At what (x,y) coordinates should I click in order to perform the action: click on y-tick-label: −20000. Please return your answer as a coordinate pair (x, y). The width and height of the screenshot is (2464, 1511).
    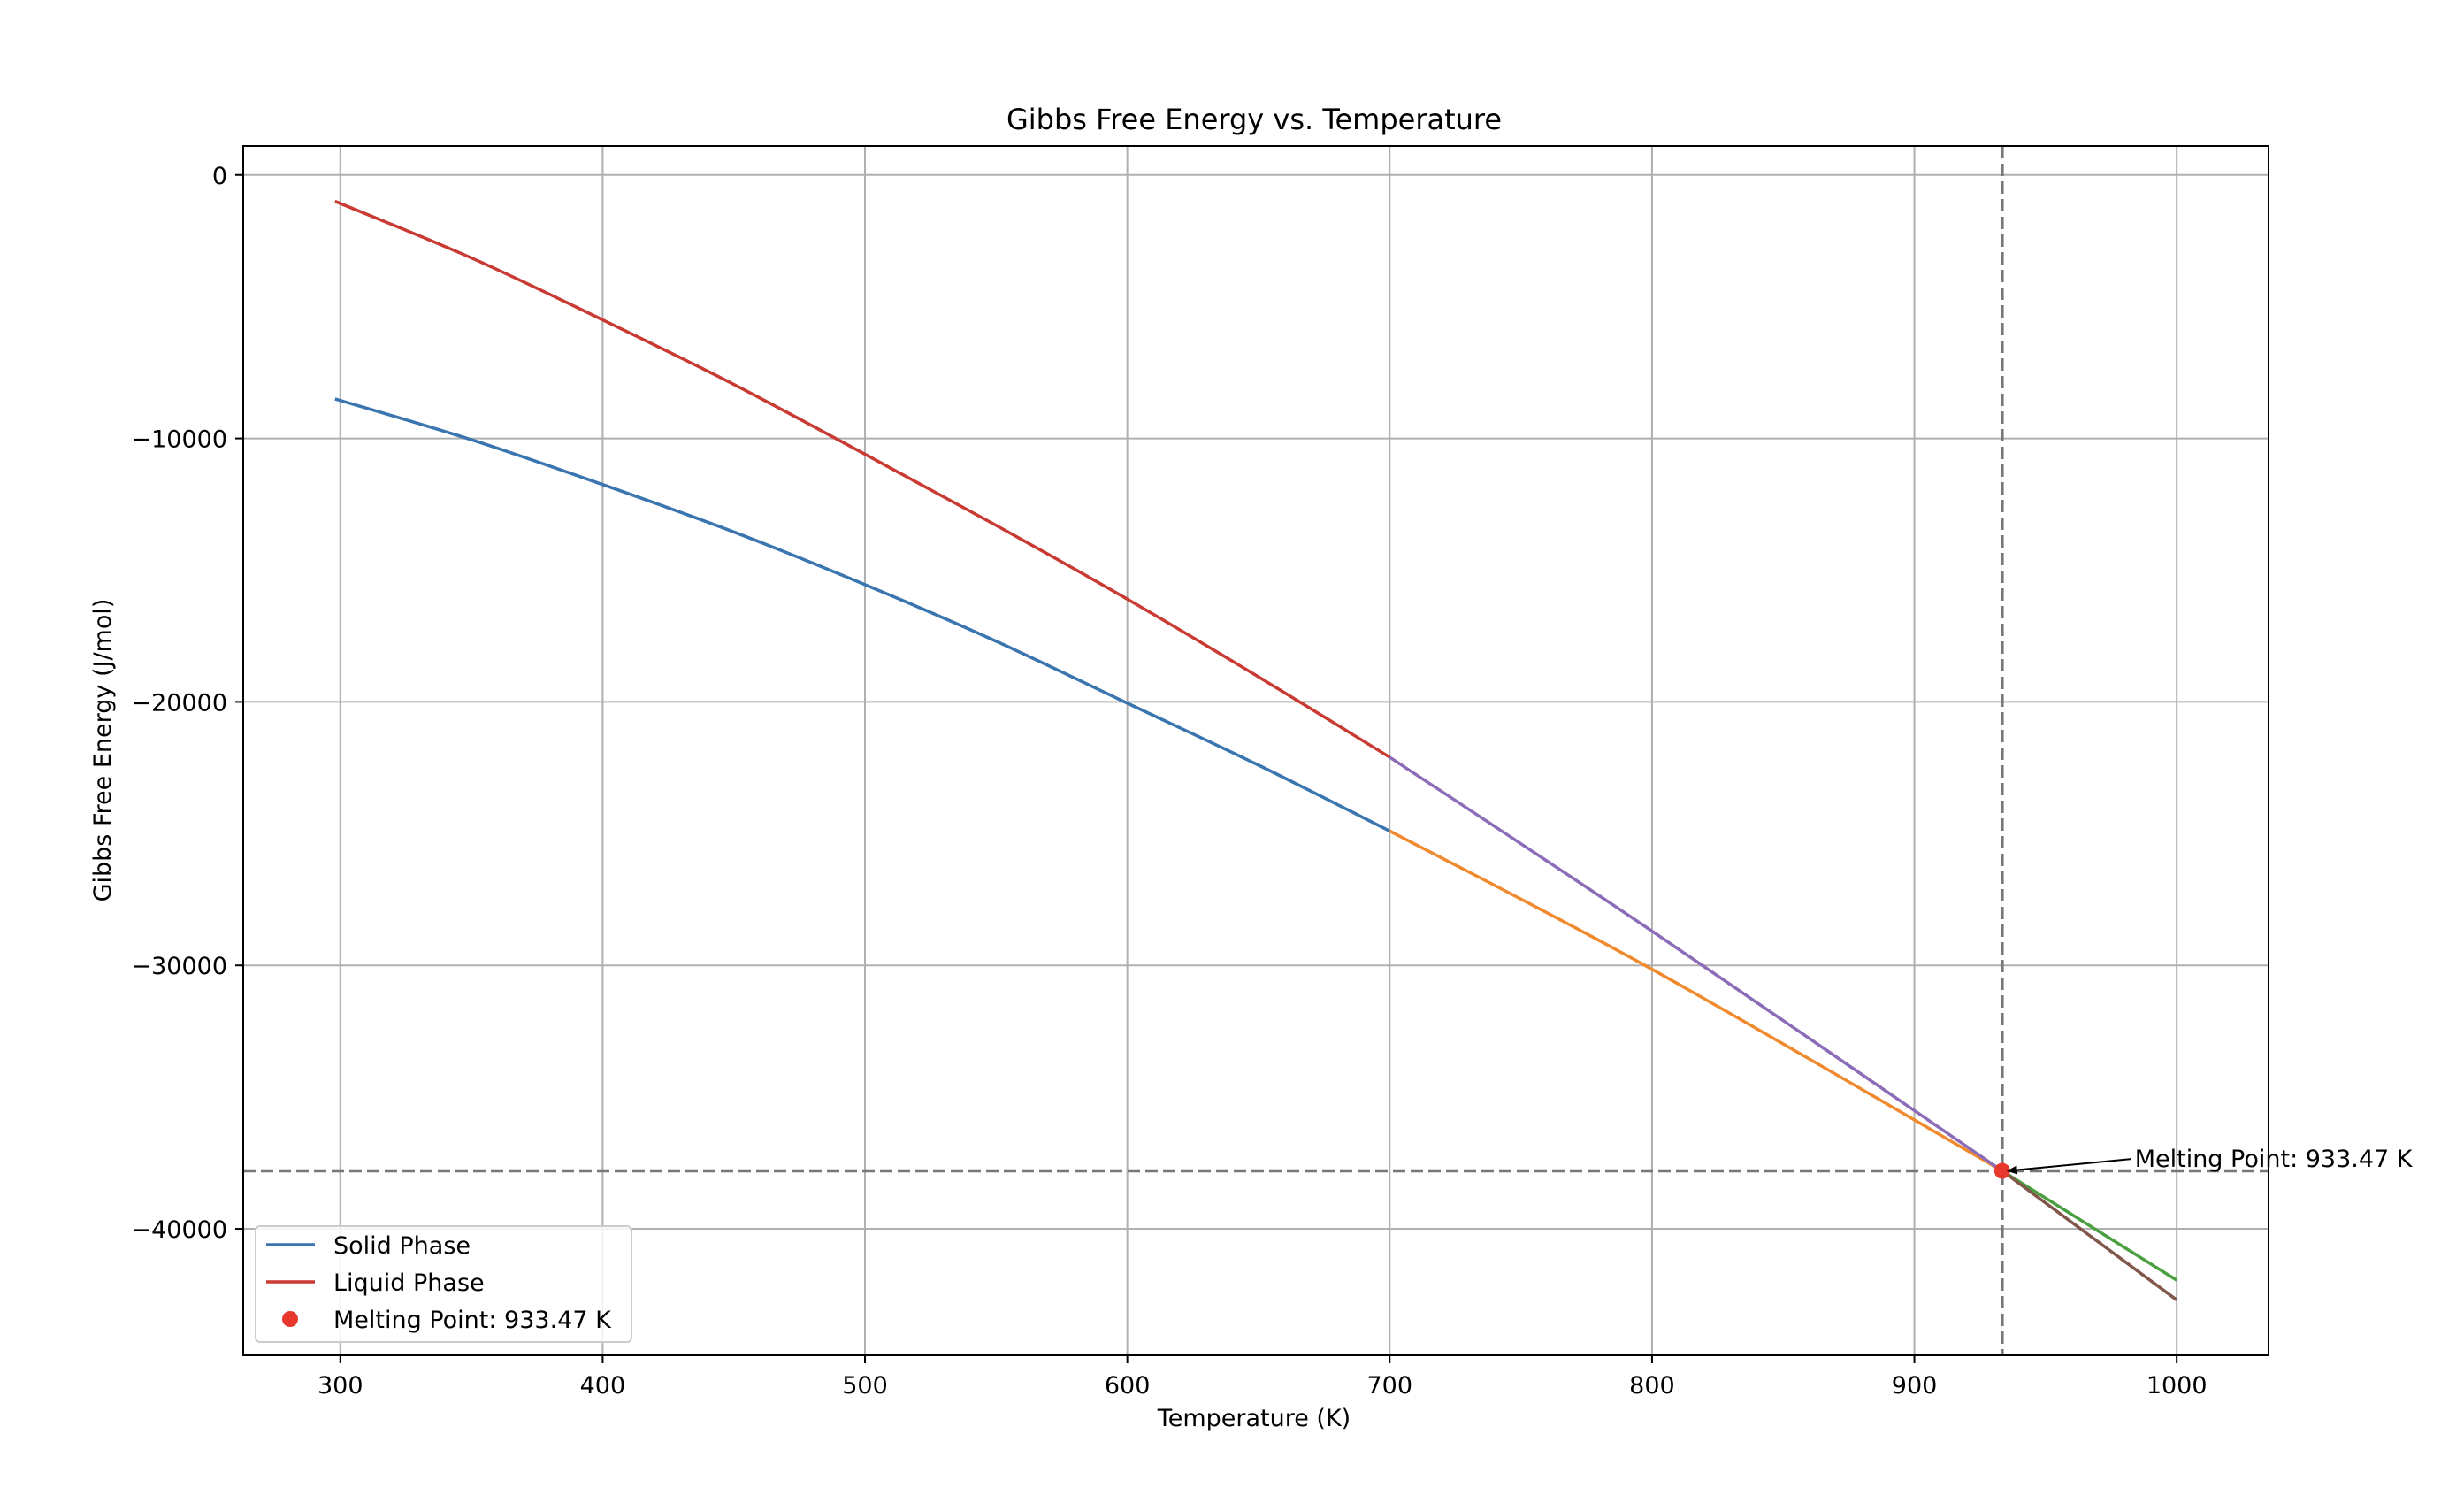
    Looking at the image, I should click on (179, 703).